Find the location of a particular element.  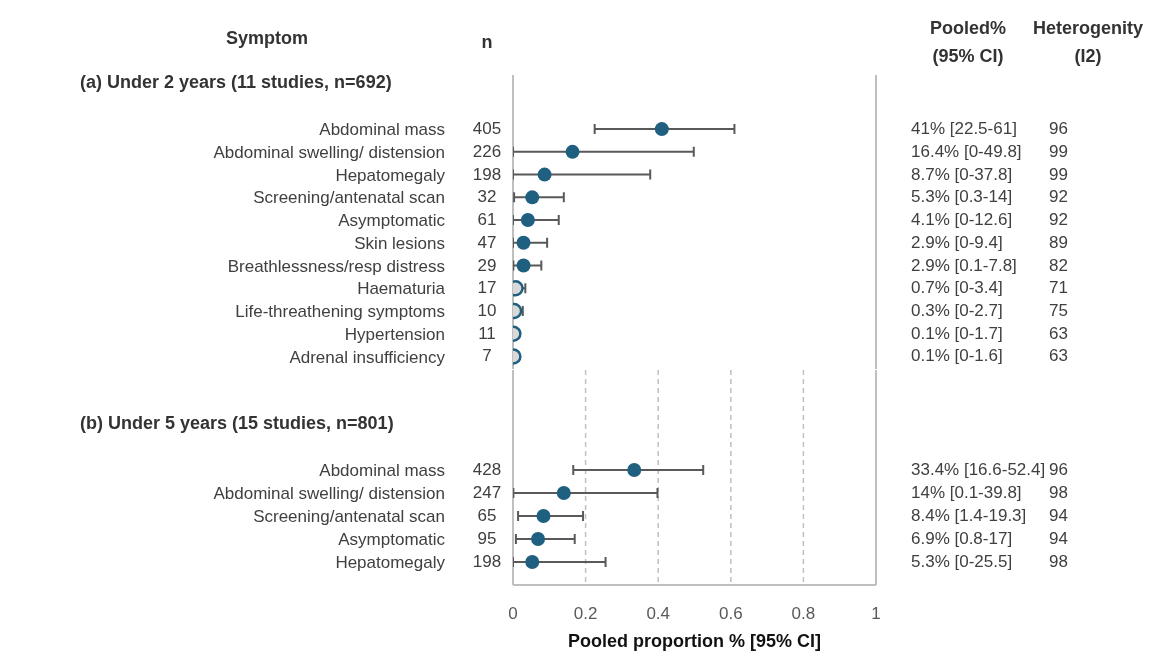

text: 71 is located at coordinates (1058, 288).